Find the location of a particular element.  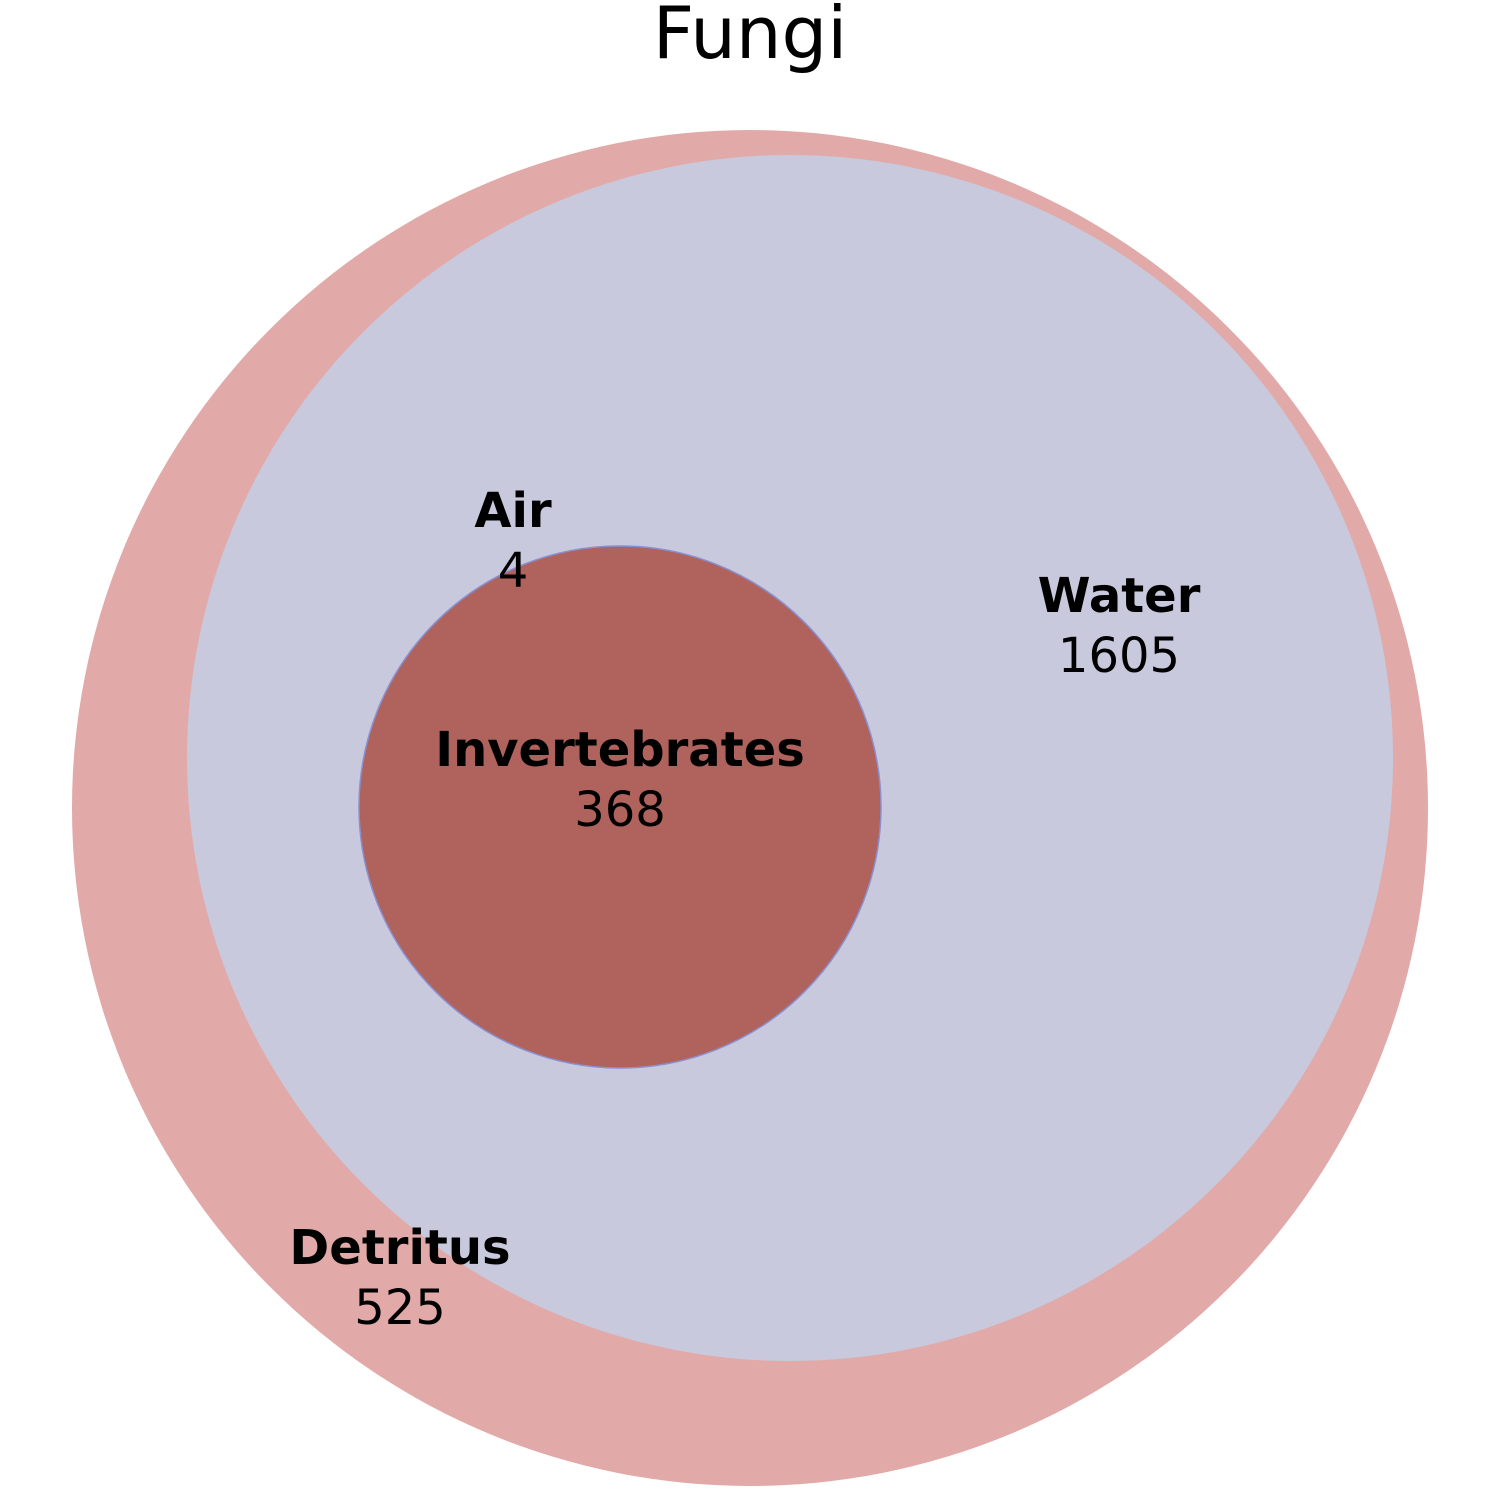

water-count: 1605 is located at coordinates (1119, 656).